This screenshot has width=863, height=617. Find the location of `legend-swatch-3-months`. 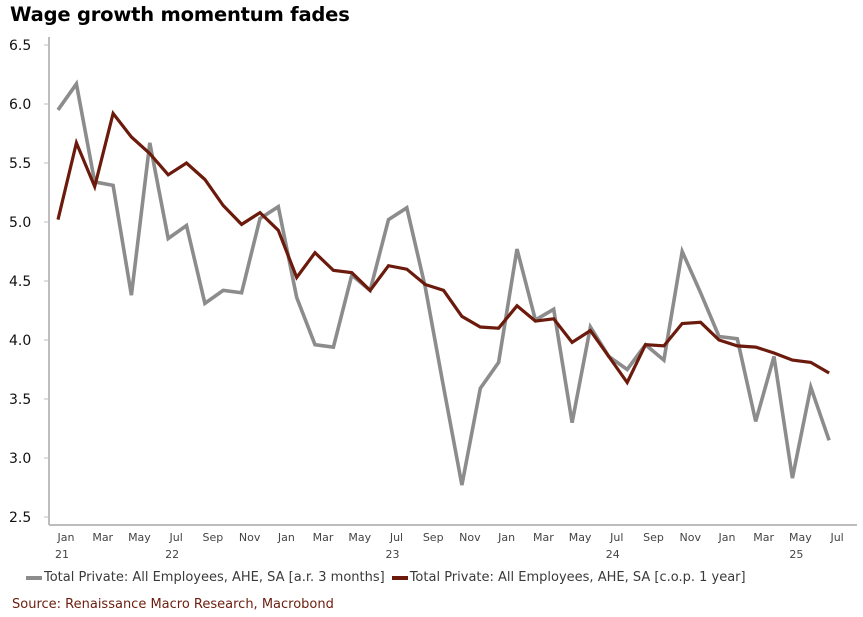

legend-swatch-3-months is located at coordinates (34, 577).